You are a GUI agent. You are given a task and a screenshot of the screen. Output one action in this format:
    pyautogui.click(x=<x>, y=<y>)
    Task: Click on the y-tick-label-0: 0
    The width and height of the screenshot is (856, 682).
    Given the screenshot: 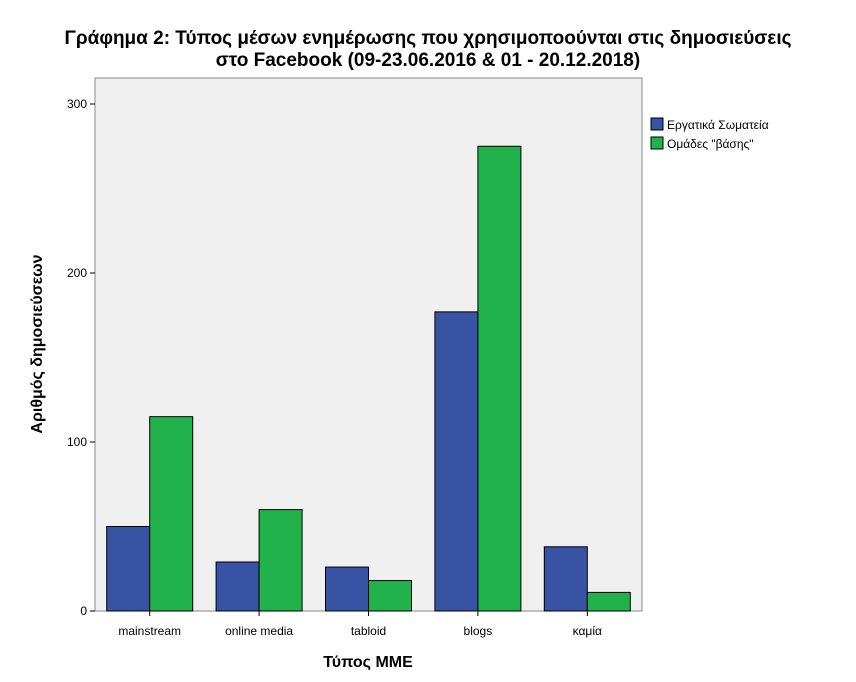 What is the action you would take?
    pyautogui.click(x=83, y=611)
    